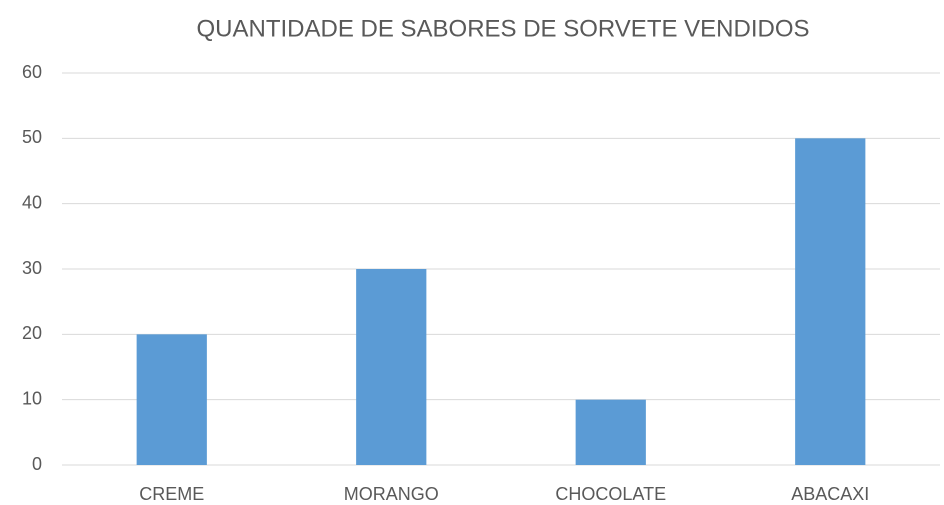 The height and width of the screenshot is (505, 944). Describe the element at coordinates (37, 464) in the screenshot. I see `y-tick-label: 0` at that location.